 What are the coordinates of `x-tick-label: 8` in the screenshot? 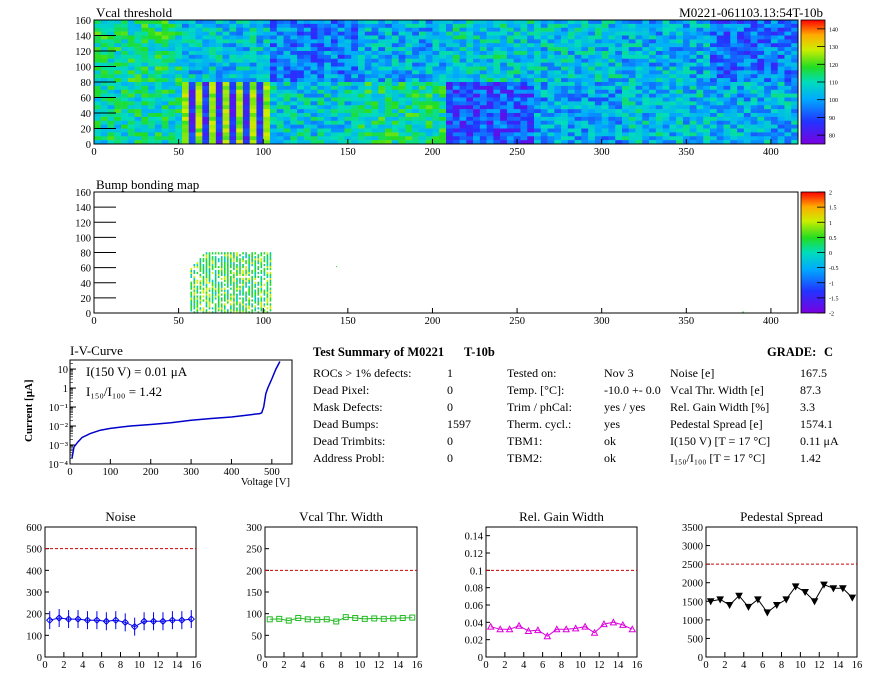 It's located at (561, 665).